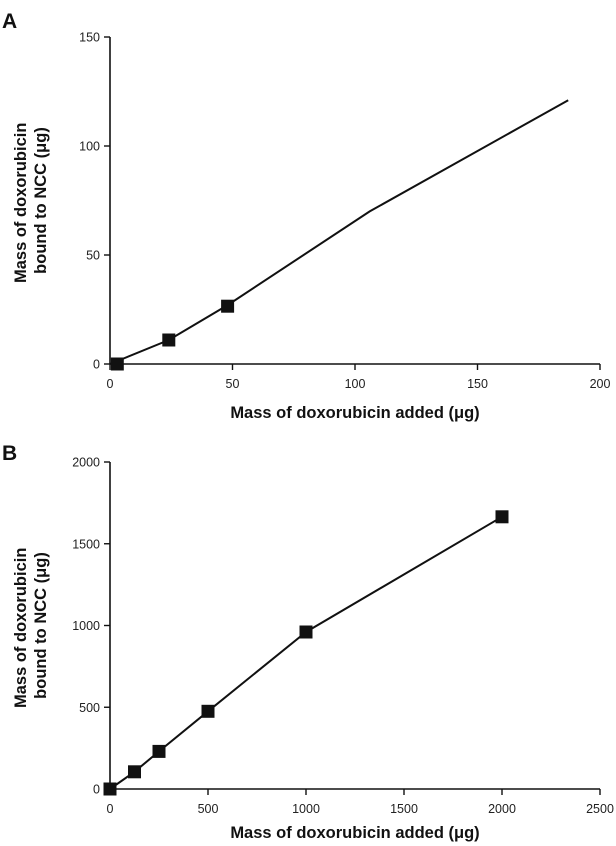 The image size is (616, 846). What do you see at coordinates (89, 147) in the screenshot?
I see `y-tick-label: 100` at bounding box center [89, 147].